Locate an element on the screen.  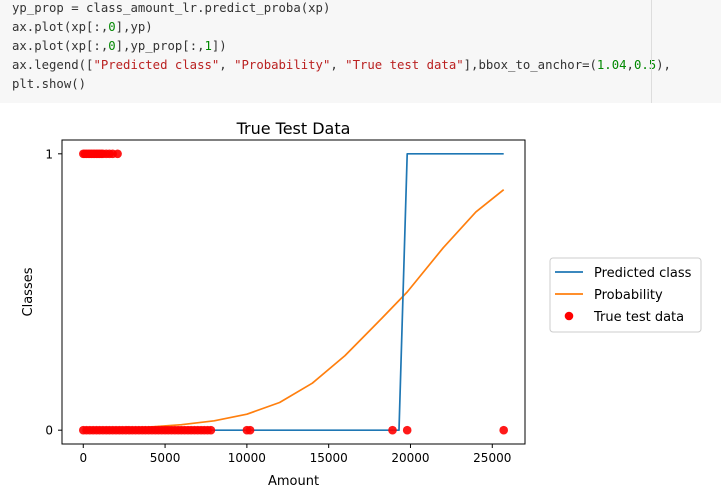
code-token: ],yp) is located at coordinates (134, 27).